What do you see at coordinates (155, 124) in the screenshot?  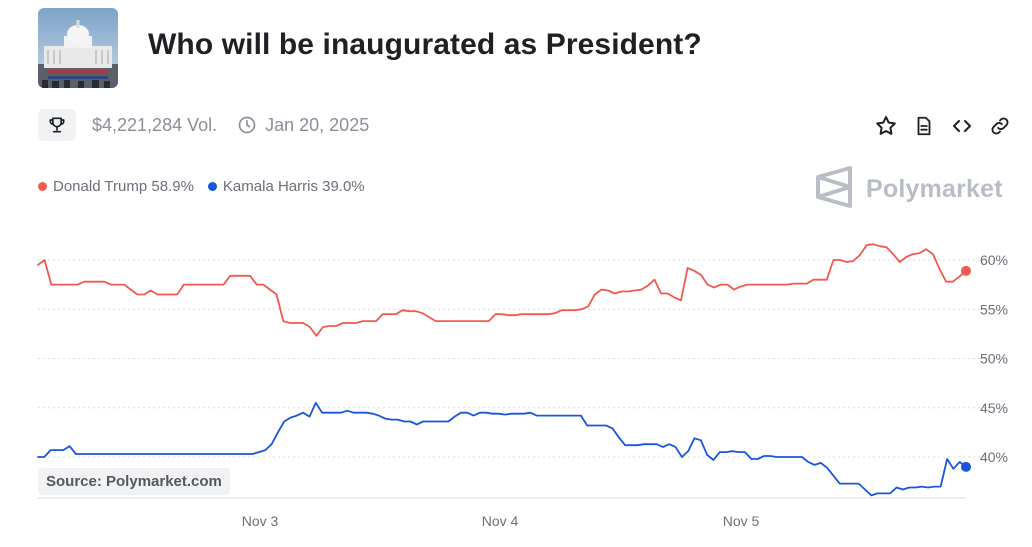 I see `volume-text: $4,221,284 Vol.` at bounding box center [155, 124].